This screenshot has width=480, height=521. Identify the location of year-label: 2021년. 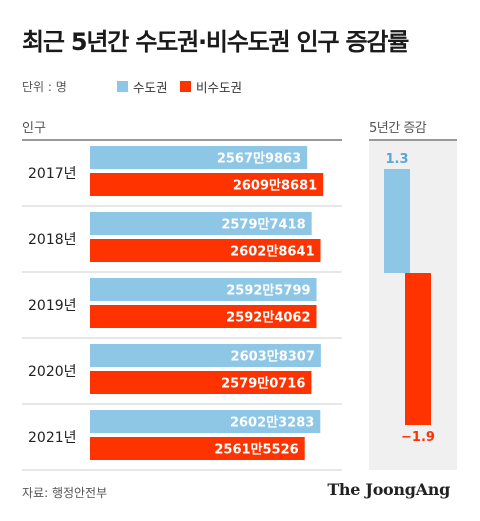
(52, 438).